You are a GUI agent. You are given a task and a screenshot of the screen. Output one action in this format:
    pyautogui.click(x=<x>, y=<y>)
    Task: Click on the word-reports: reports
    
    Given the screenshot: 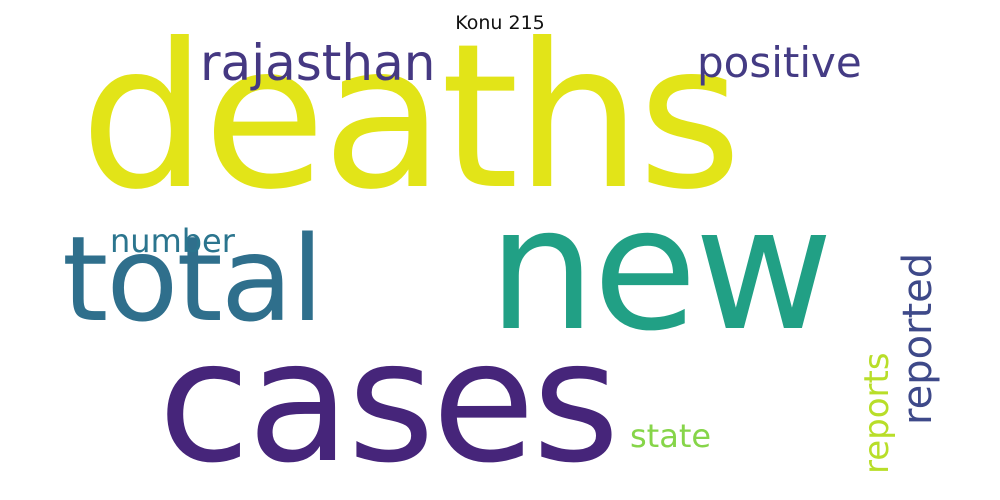 What is the action you would take?
    pyautogui.click(x=877, y=413)
    